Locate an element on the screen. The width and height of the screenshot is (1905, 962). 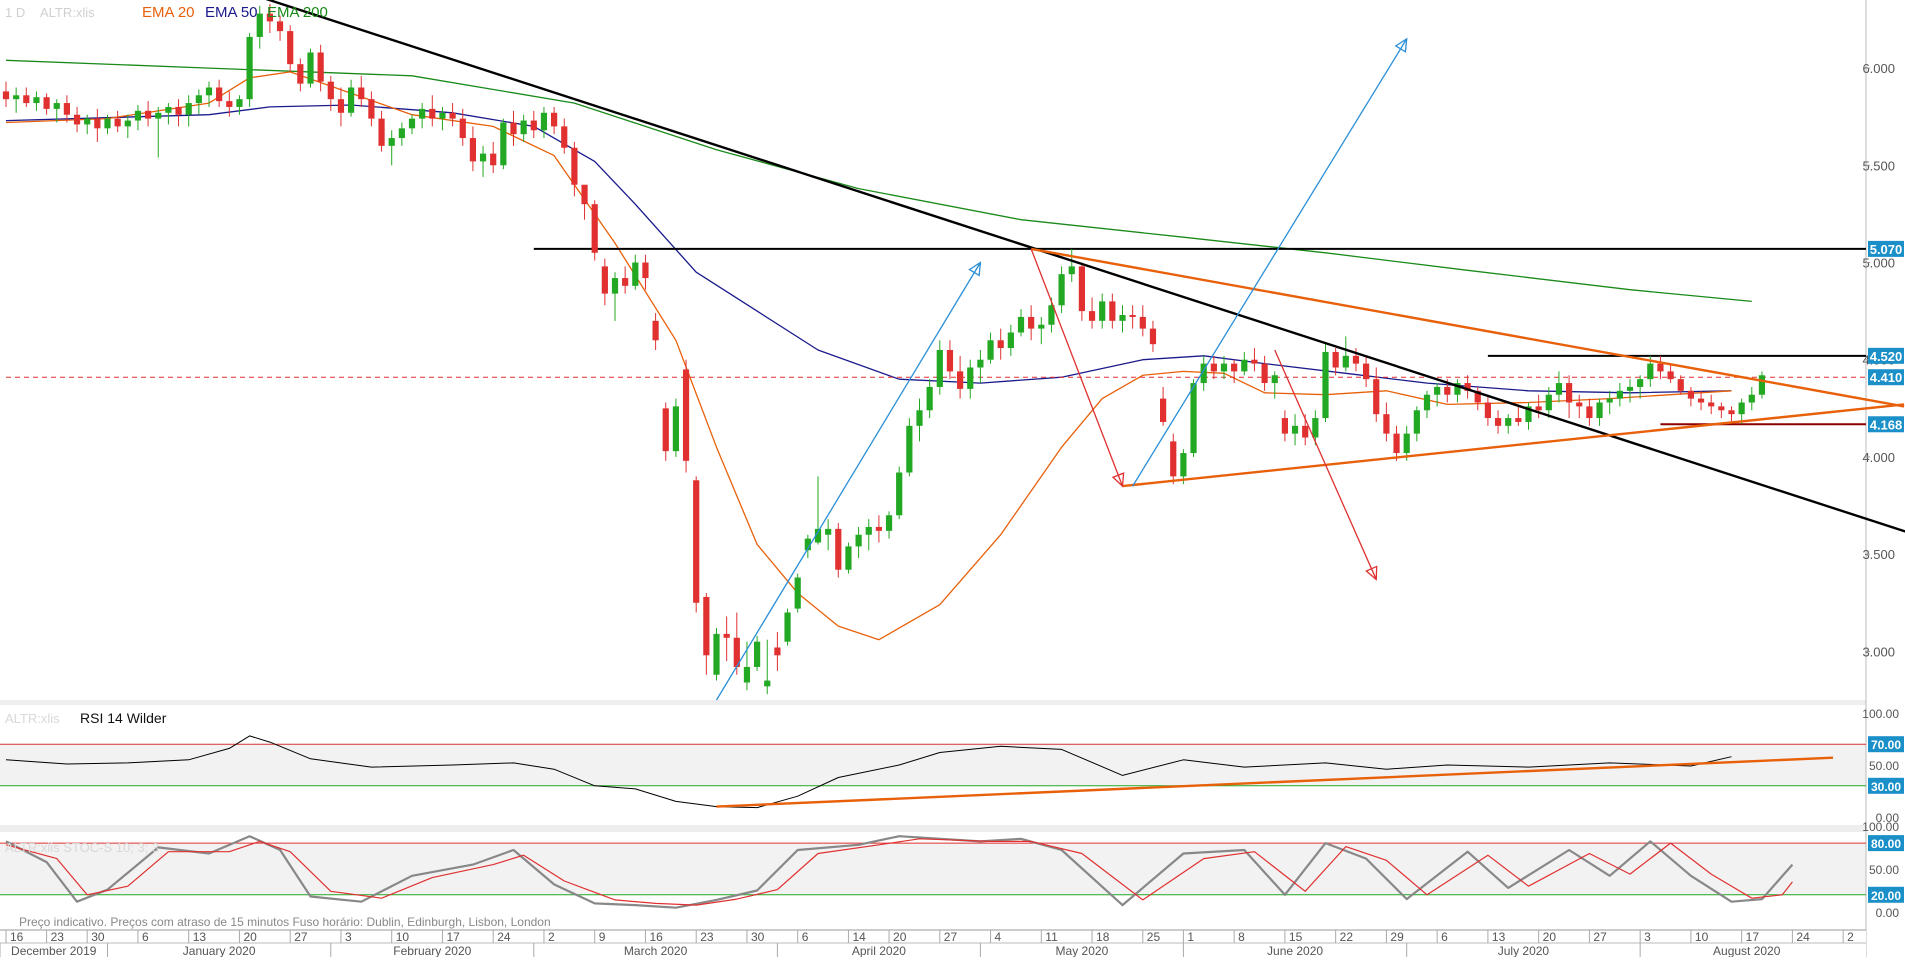
legend-ema20: EMA 20 is located at coordinates (168, 12).